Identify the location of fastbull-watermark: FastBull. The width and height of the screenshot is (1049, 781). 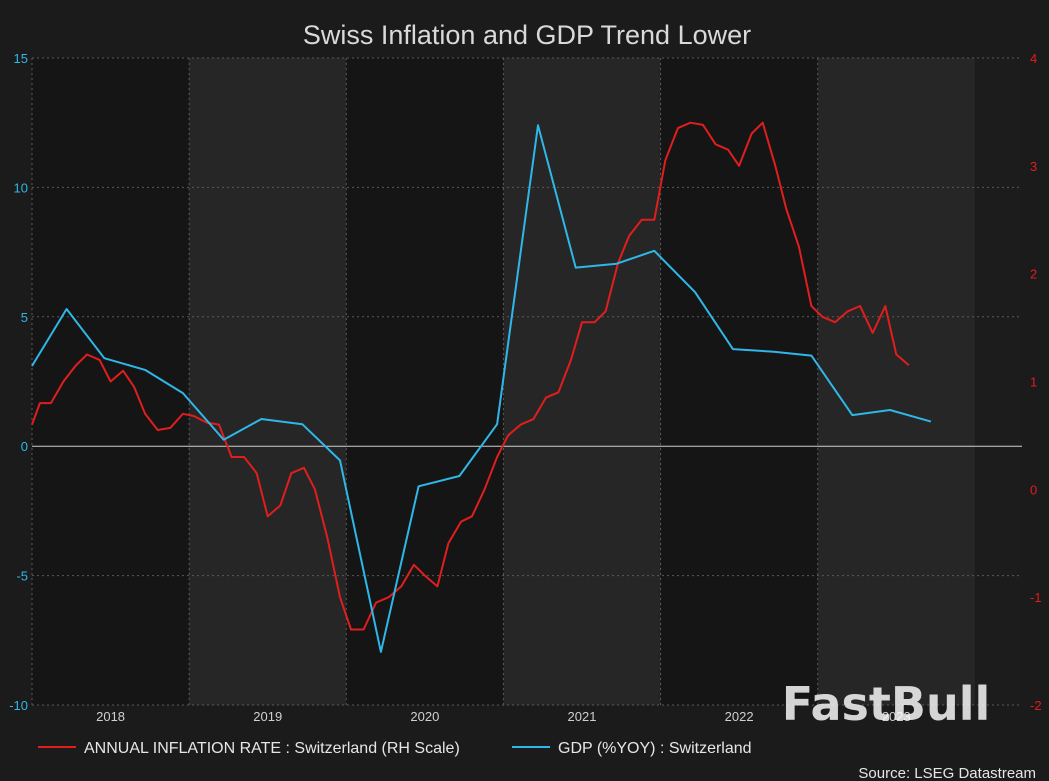
(886, 704).